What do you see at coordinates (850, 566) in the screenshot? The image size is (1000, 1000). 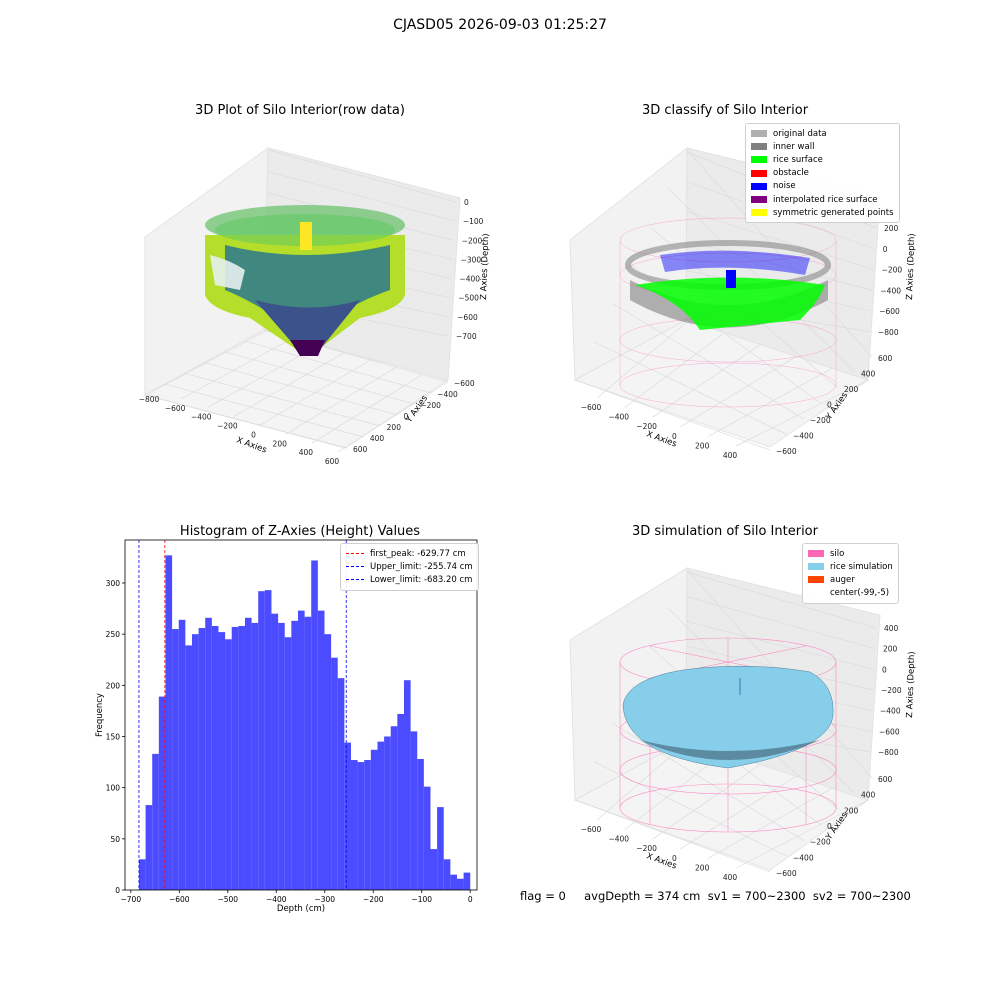 I see `legend-rice-simulation: rice simulation` at bounding box center [850, 566].